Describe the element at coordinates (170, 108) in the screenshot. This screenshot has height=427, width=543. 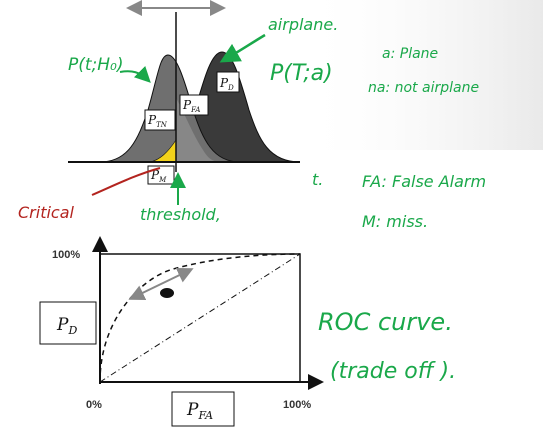
I see `not-airplane-distribution` at that location.